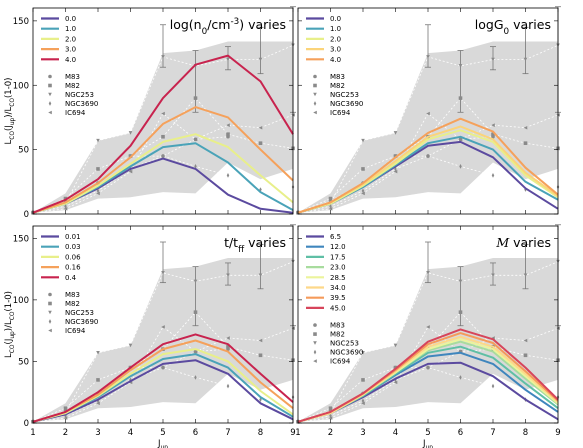 The image size is (583, 448). Describe the element at coordinates (163, 391) in the screenshot. I see `series-line-0.01` at that location.